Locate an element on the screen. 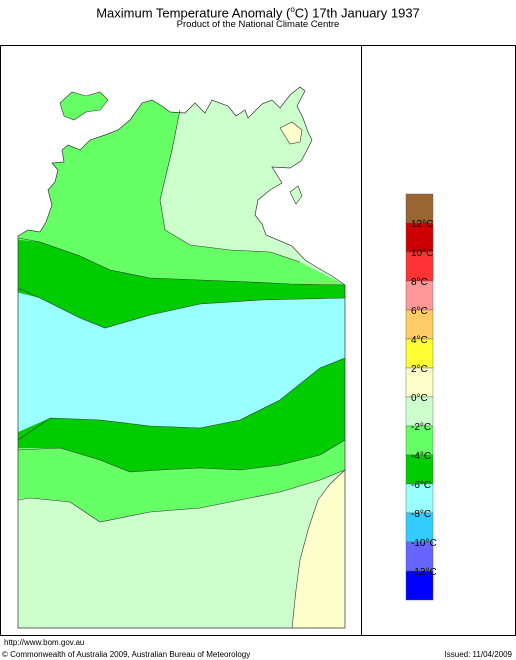 This screenshot has height=660, width=516. legend-label: 10°C is located at coordinates (422, 253).